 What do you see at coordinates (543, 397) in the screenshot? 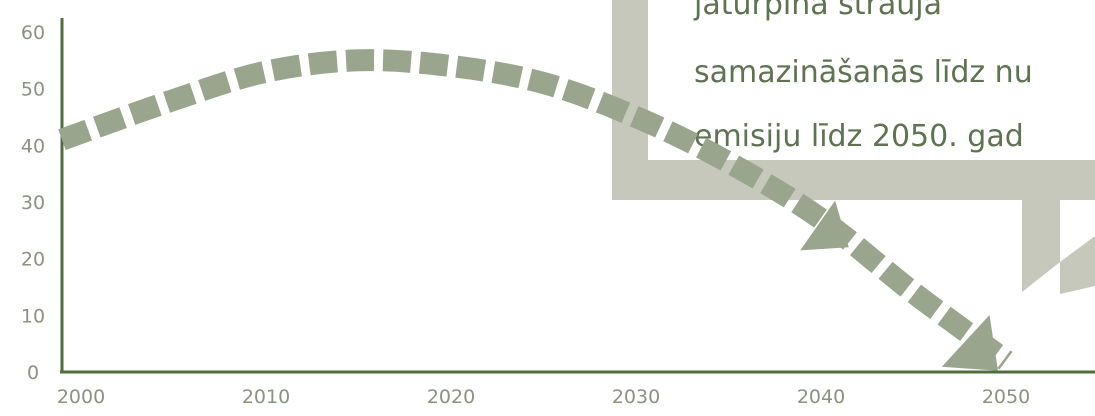
I see `x-tick-labels: 2000 2010 2020 2030 2040 2050` at bounding box center [543, 397].